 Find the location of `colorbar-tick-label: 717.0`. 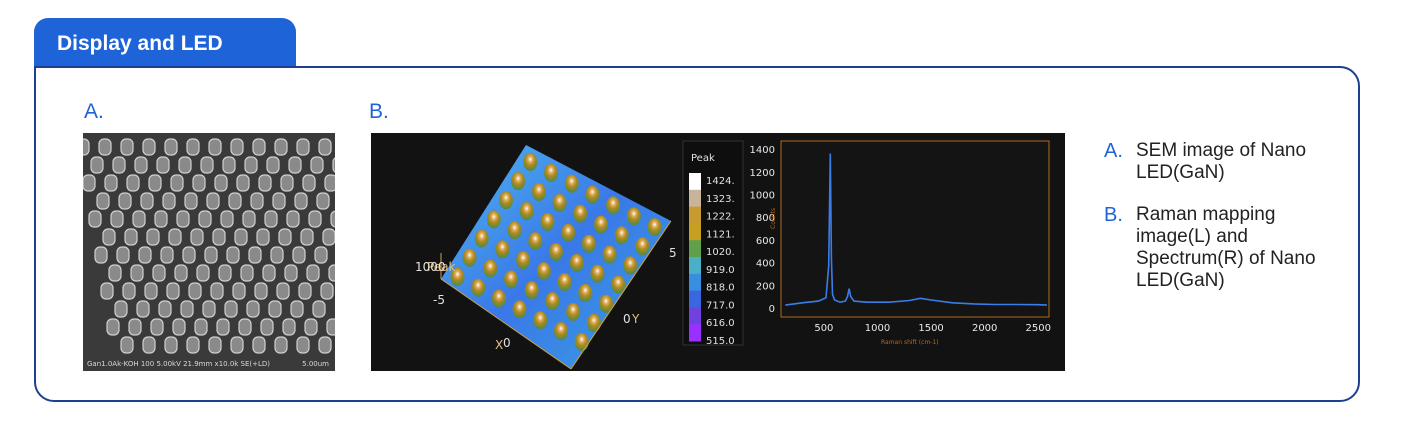

colorbar-tick-label: 717.0 is located at coordinates (720, 305).